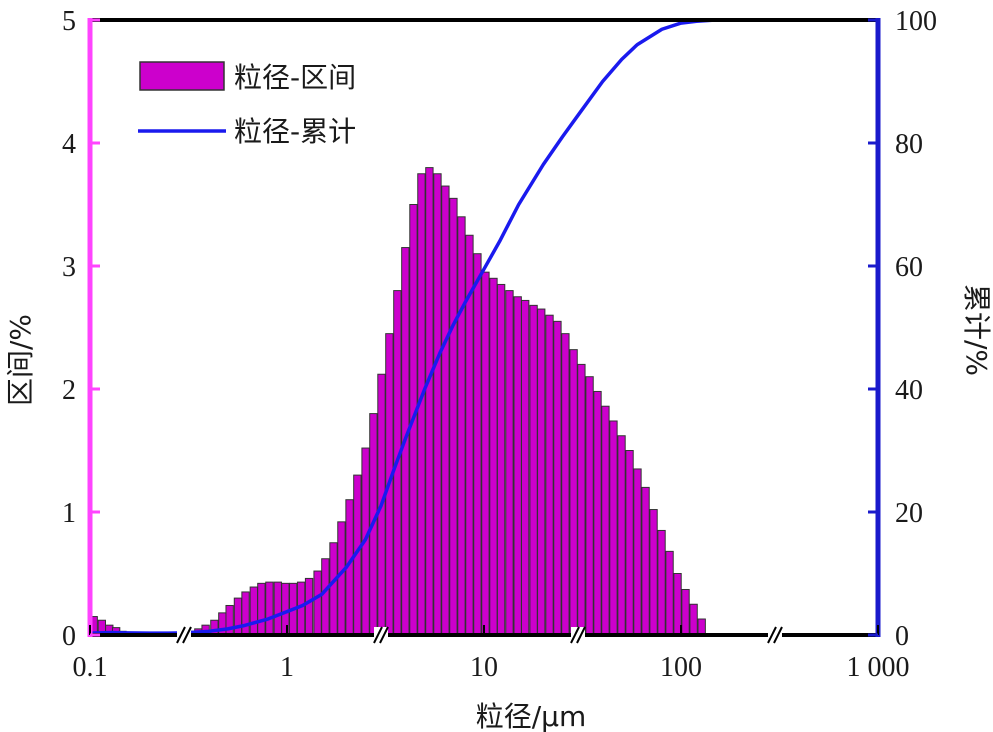 The height and width of the screenshot is (732, 993). I want to click on legend-bar-swatch, so click(182, 76).